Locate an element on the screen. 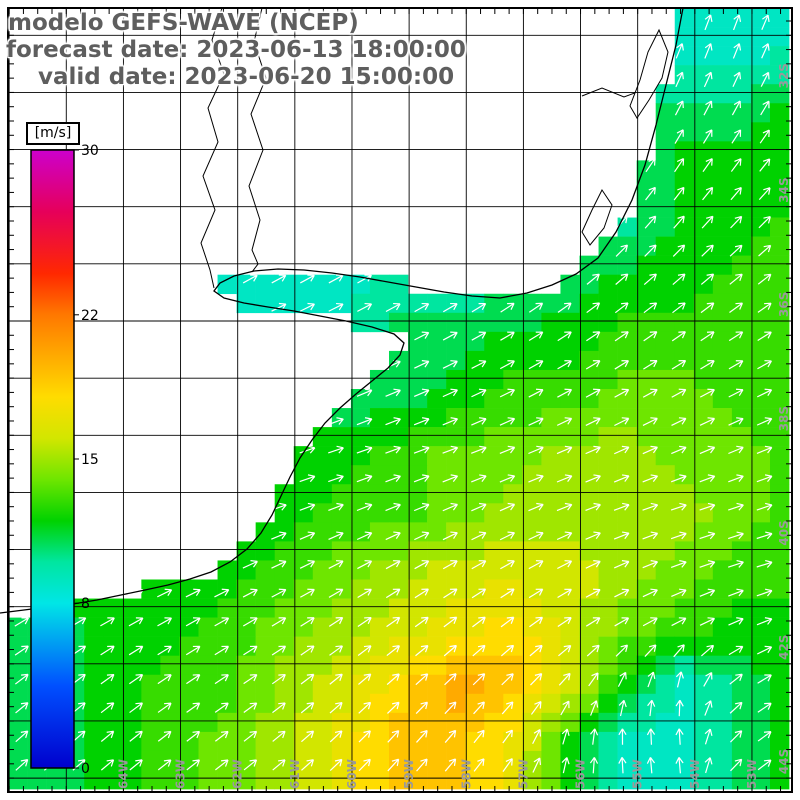 The width and height of the screenshot is (800, 800). y-axis-label: 36S is located at coordinates (784, 304).